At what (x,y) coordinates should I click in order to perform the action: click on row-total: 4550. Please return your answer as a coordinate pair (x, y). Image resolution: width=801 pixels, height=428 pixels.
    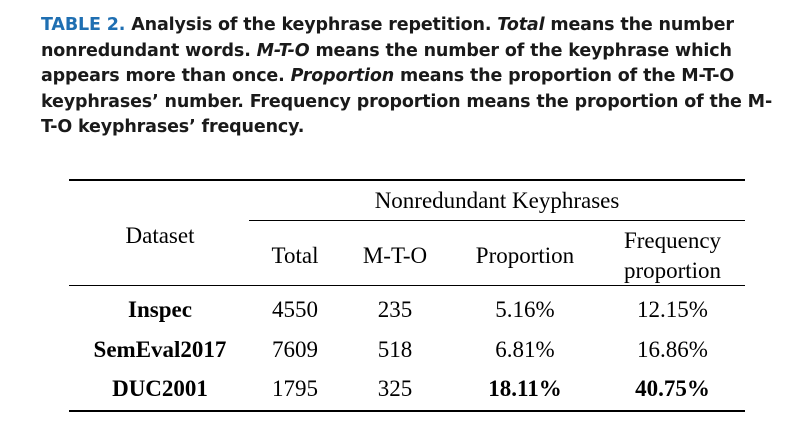
    Looking at the image, I should click on (295, 309).